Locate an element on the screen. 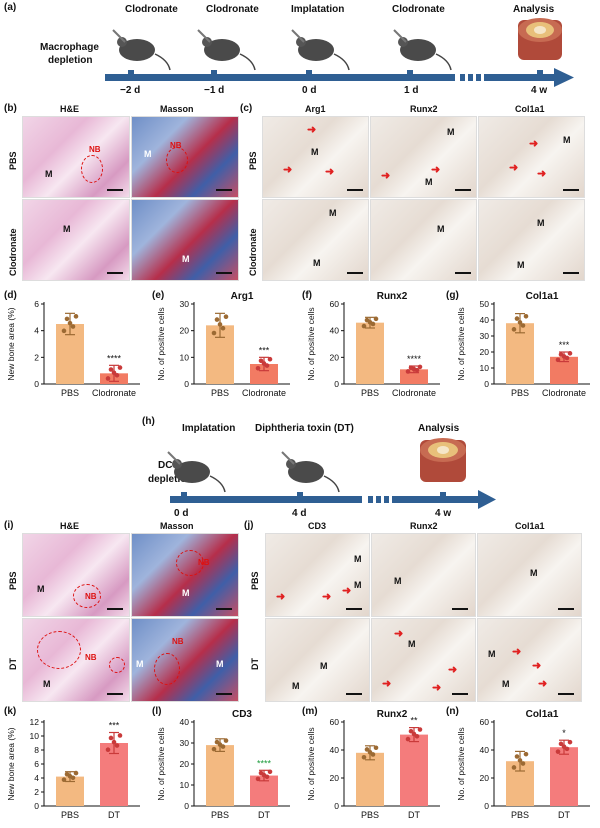 The width and height of the screenshot is (600, 828). timeline-a-row-label-2: depletion is located at coordinates (70, 60).